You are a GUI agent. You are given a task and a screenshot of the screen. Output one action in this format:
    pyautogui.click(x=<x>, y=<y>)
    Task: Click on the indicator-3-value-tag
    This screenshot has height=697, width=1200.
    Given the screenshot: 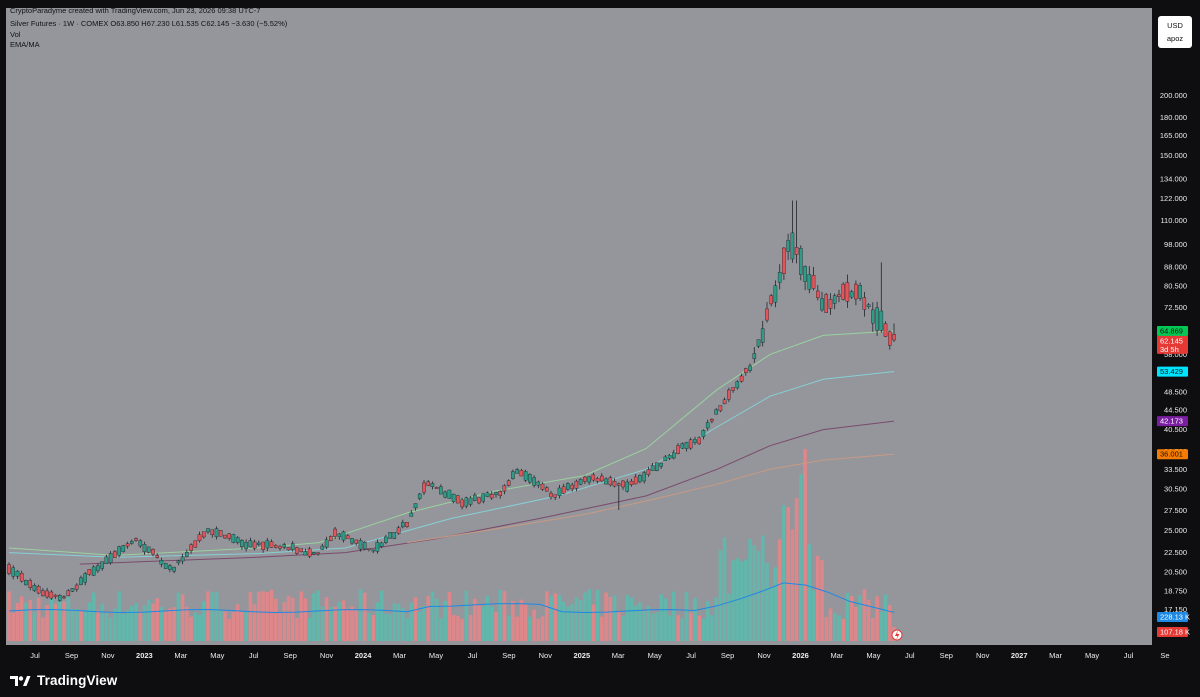 What is the action you would take?
    pyautogui.click(x=1172, y=421)
    